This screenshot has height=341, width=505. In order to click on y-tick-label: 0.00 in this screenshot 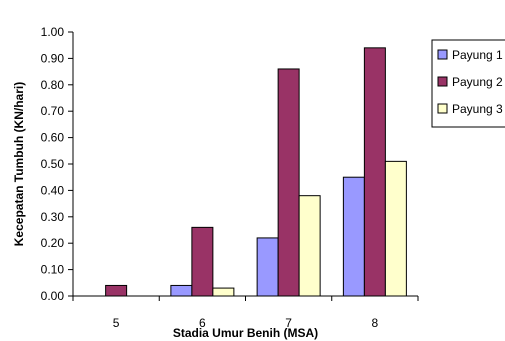, I will do `click(53, 296)`.